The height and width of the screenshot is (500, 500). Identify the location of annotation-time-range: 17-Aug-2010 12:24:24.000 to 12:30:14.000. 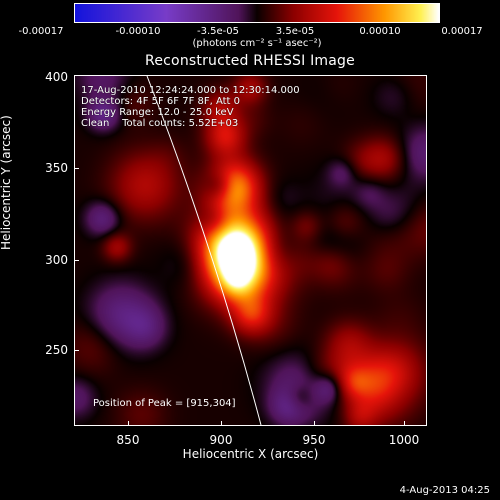
(190, 90).